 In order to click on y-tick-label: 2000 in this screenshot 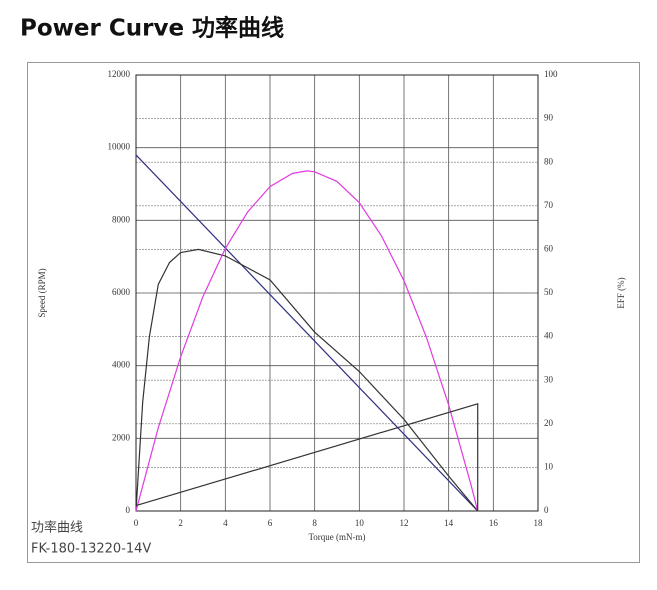, I will do `click(121, 437)`.